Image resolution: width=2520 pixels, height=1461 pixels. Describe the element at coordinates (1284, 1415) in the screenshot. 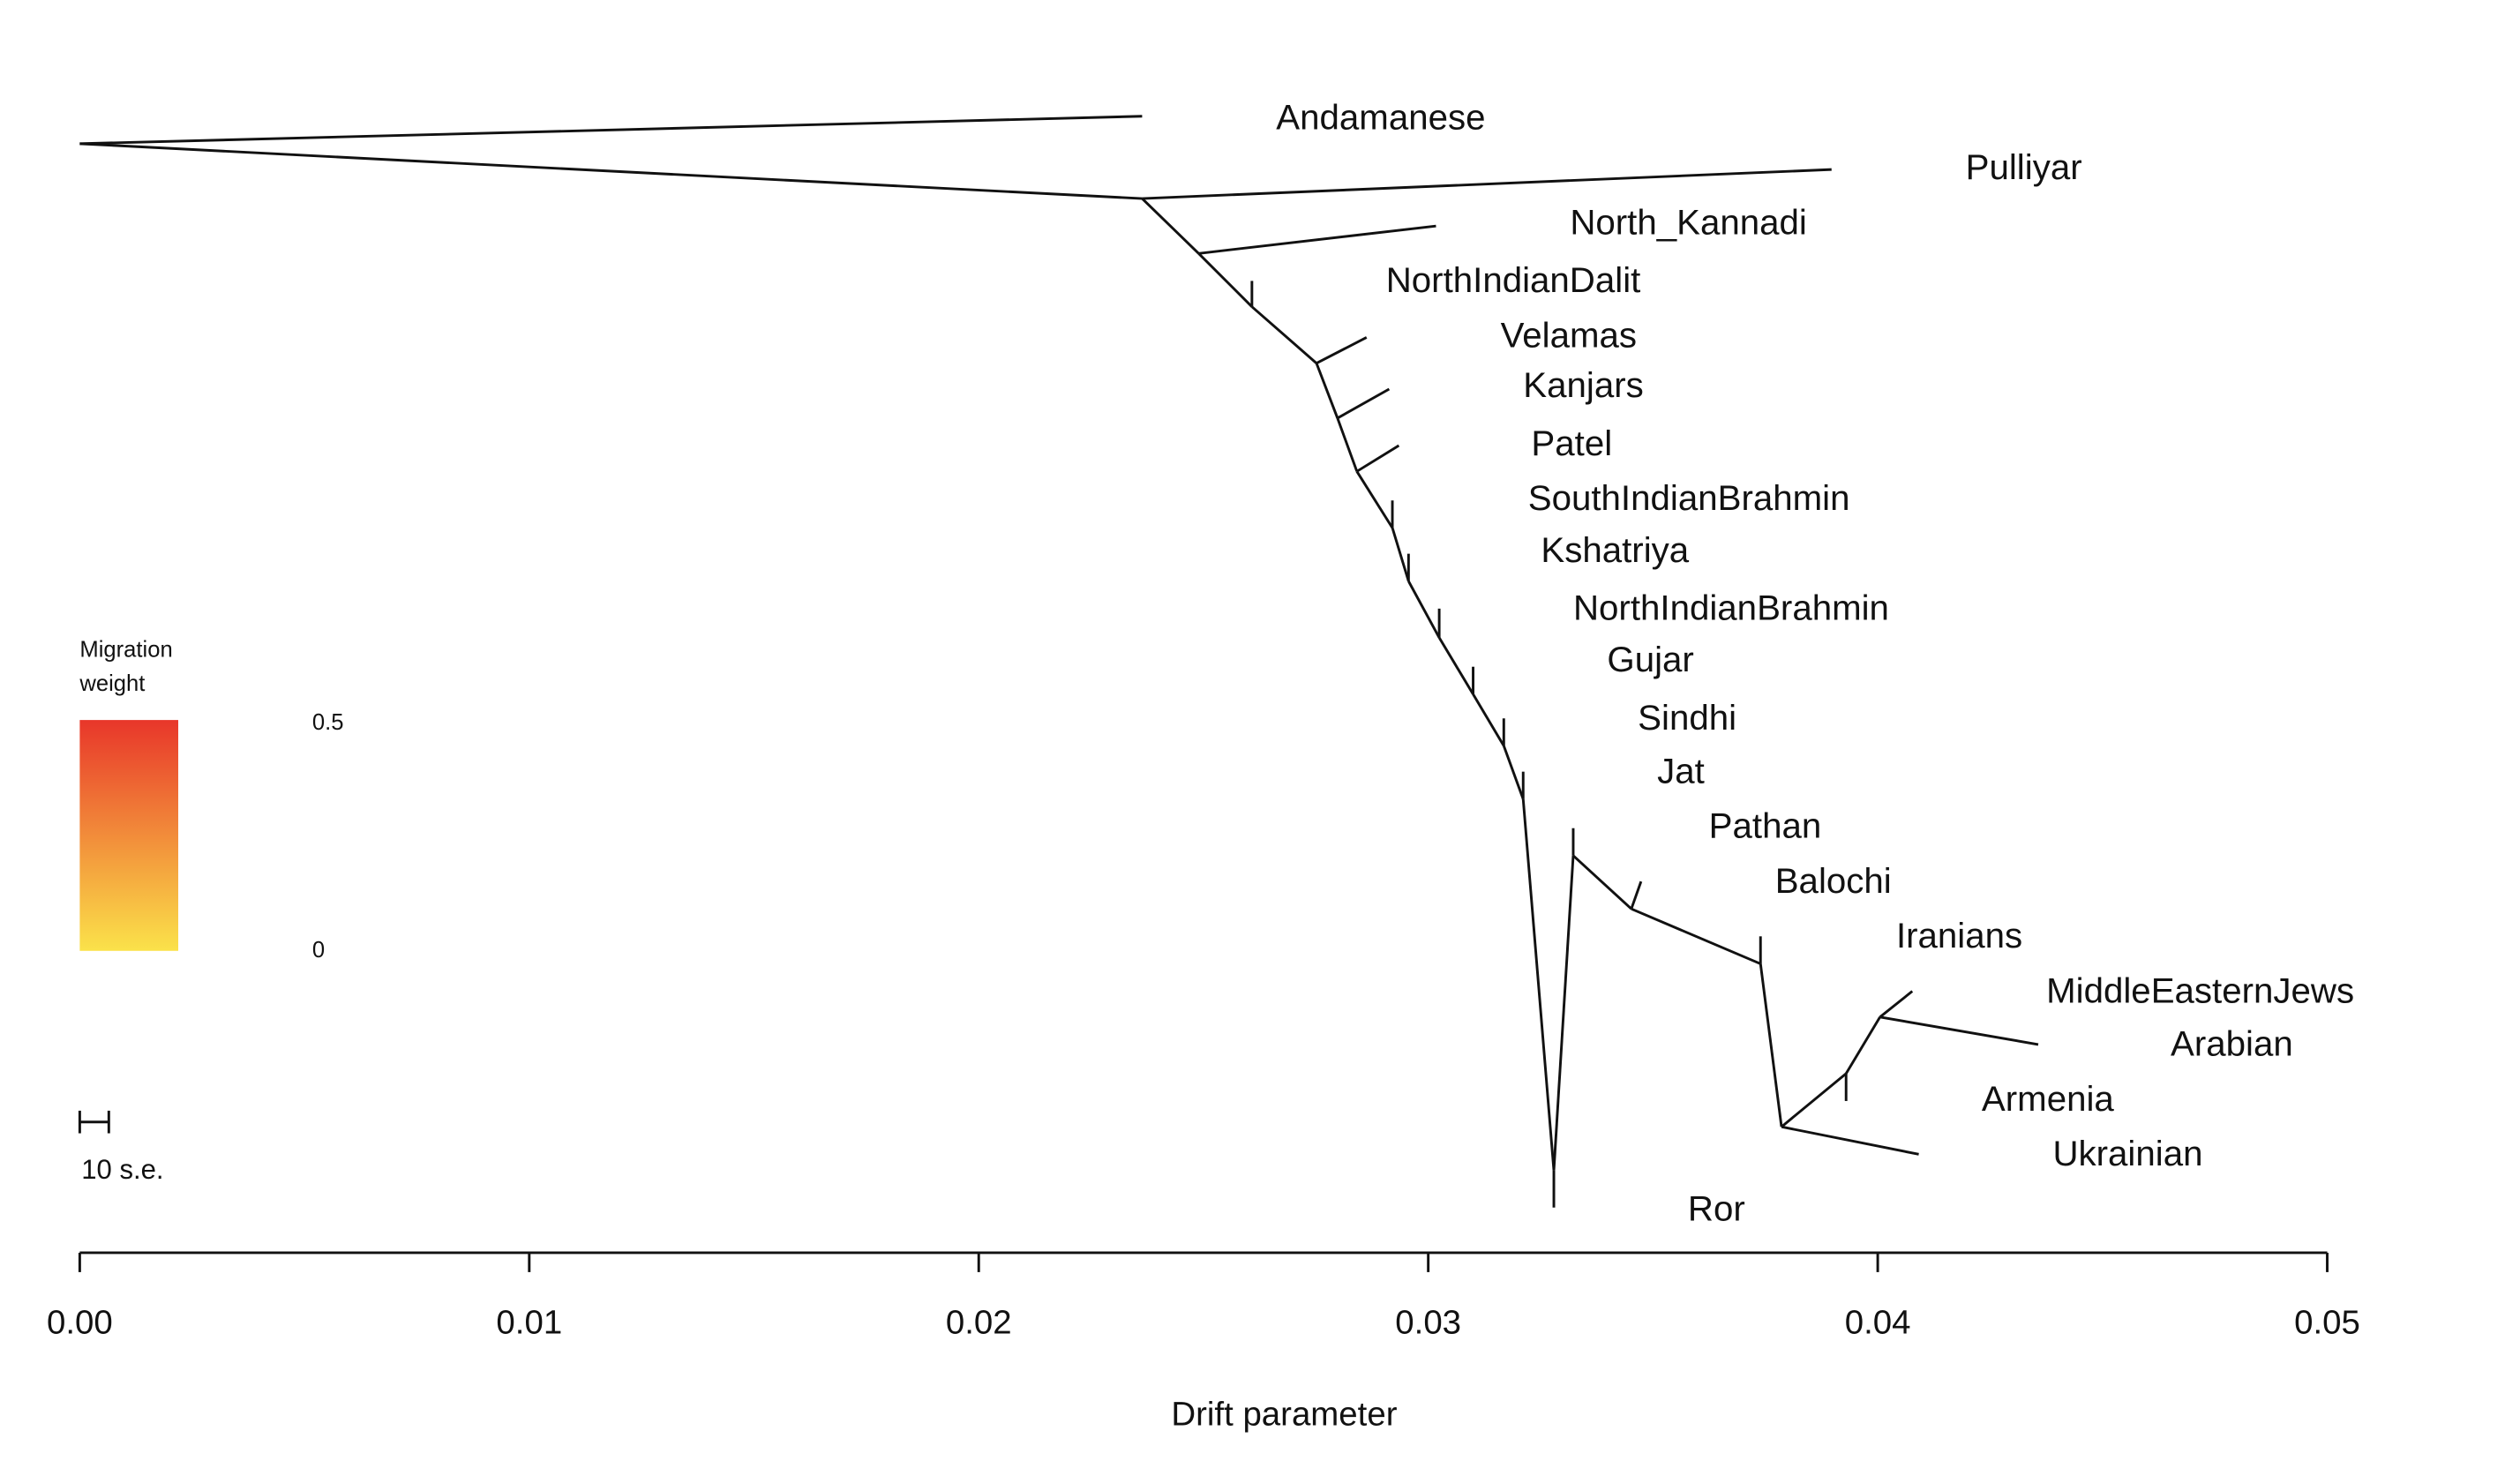

I see `x-axis-label: Drift parameter` at that location.